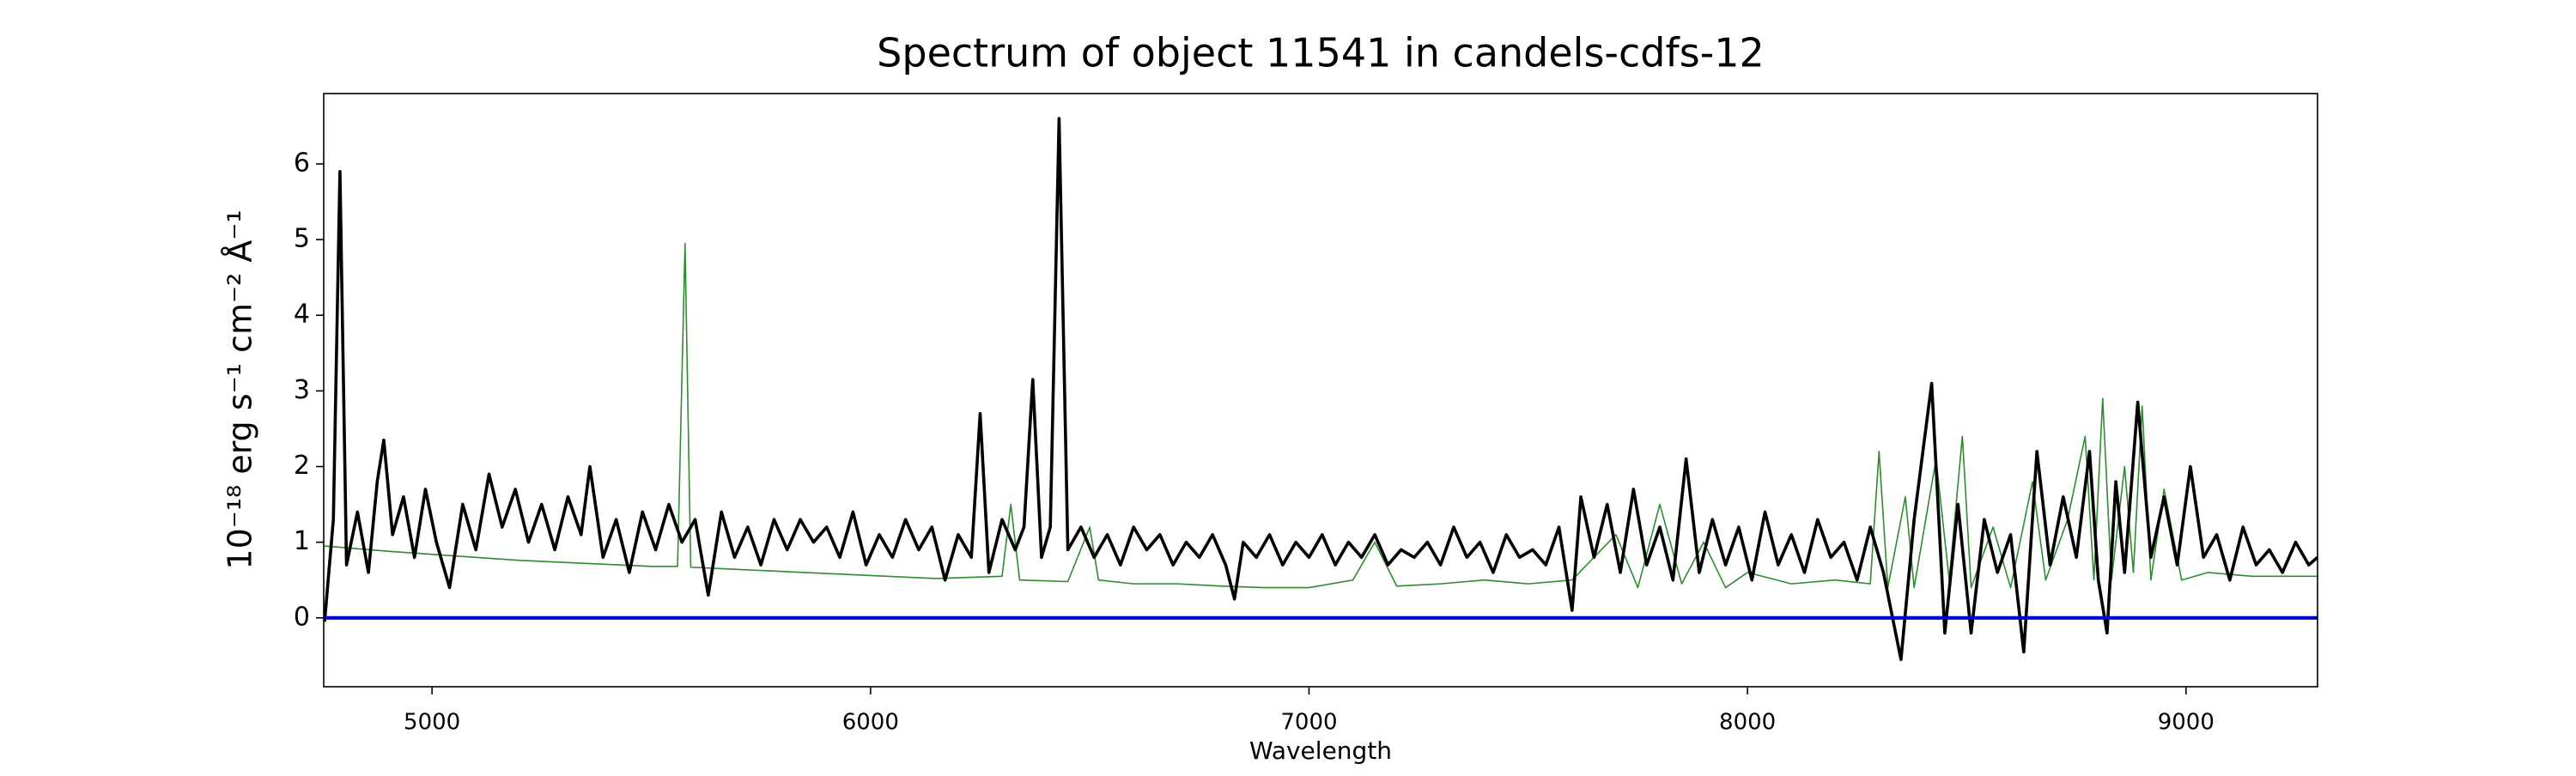 This screenshot has width=2576, height=776. Describe the element at coordinates (870, 723) in the screenshot. I see `x-tick-label: 6000` at that location.